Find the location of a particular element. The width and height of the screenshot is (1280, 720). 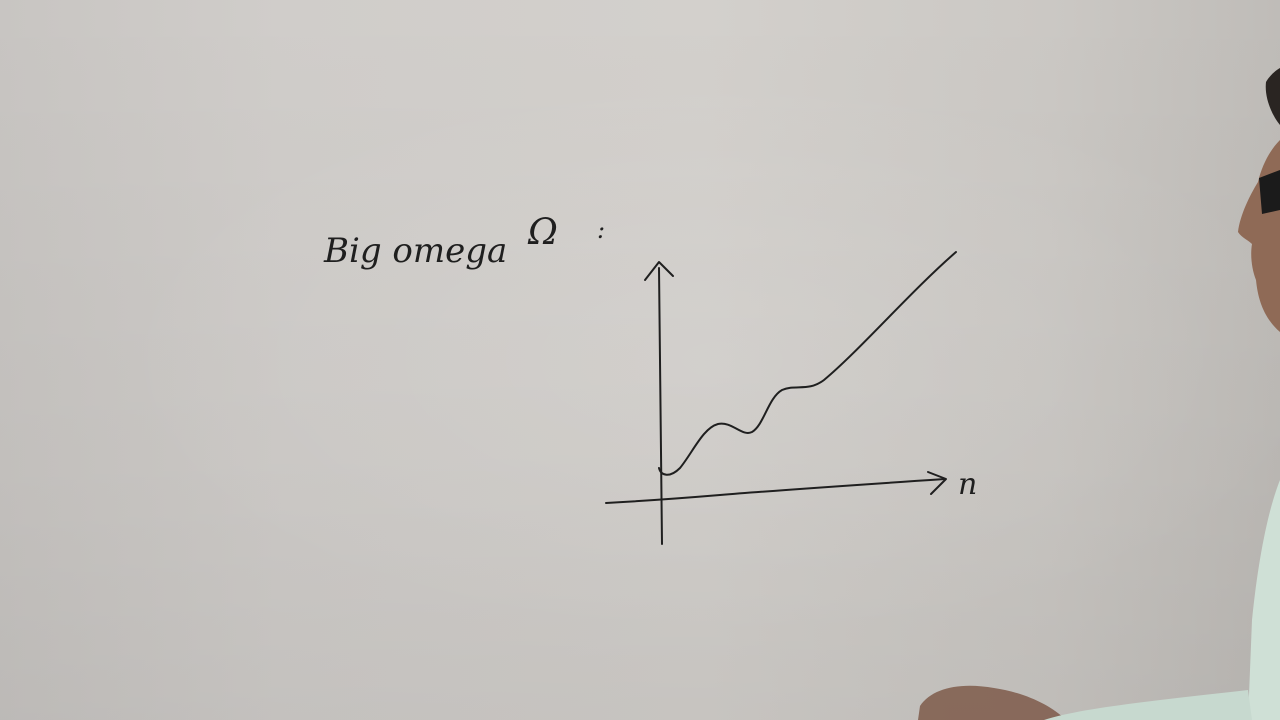

growth-curve is located at coordinates (807, 363).